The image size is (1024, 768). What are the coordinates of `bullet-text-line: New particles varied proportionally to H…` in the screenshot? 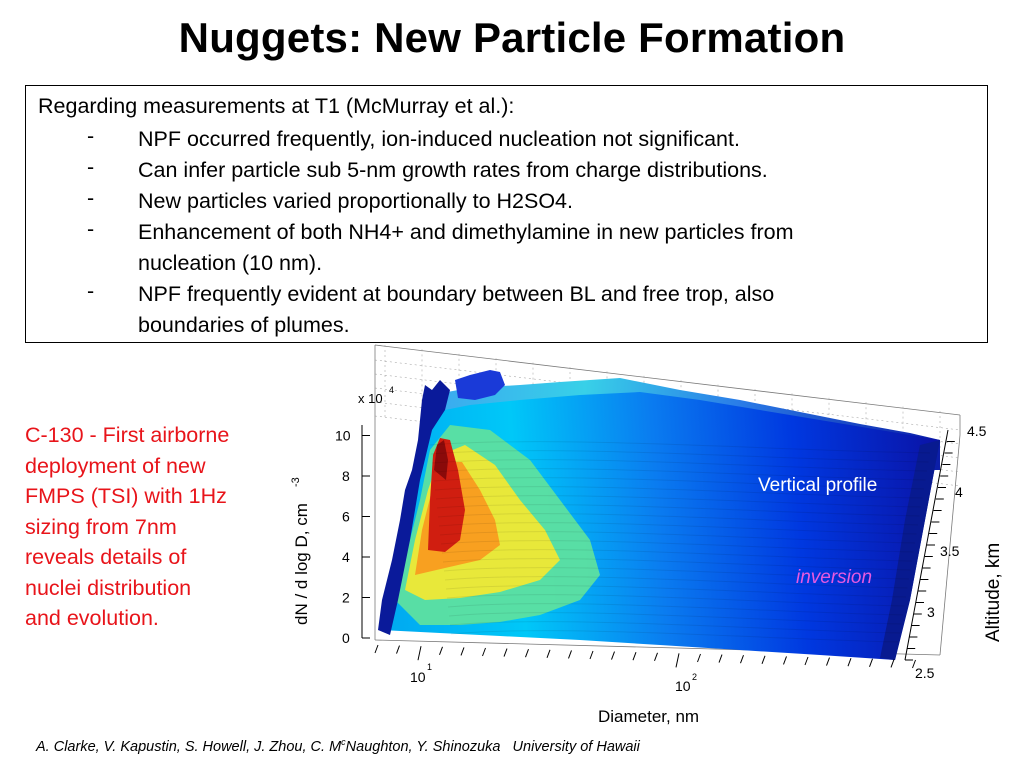 It's located at (355, 201).